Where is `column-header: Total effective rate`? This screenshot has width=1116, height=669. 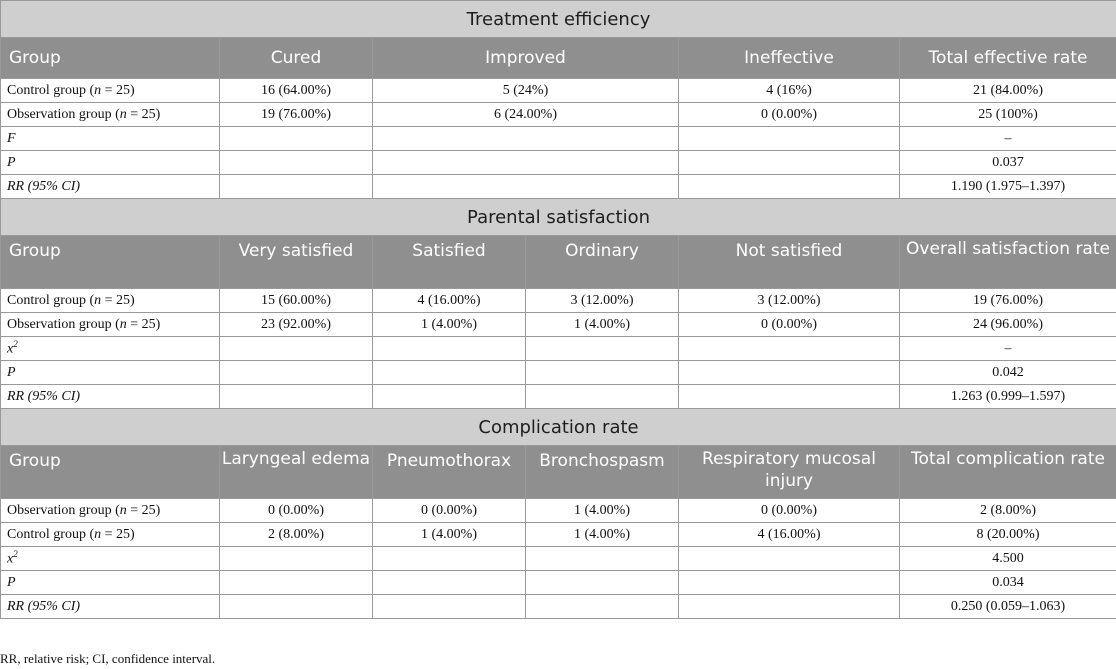
column-header: Total effective rate is located at coordinates (1007, 58).